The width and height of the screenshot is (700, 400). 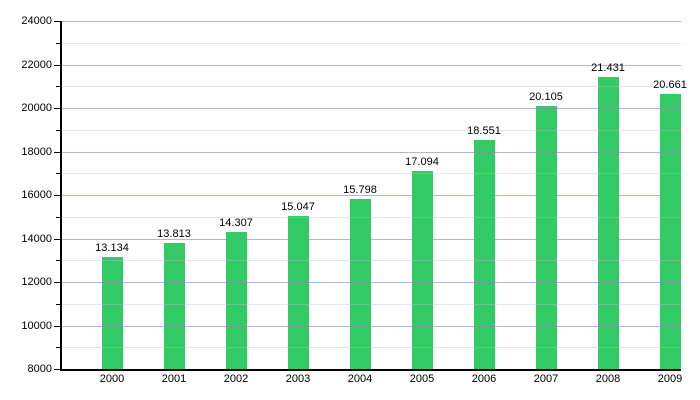 I want to click on bar-value-label: 17.094, so click(x=422, y=162).